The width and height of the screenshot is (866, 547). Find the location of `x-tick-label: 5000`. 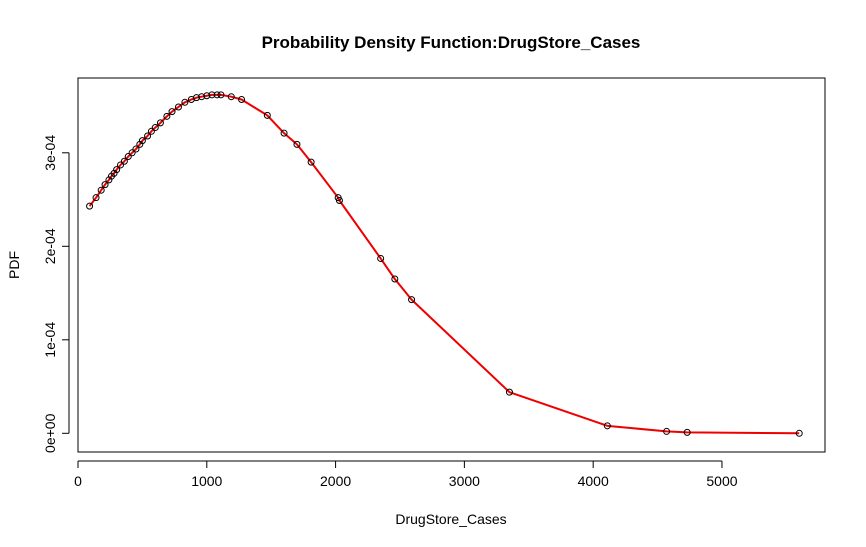

x-tick-label: 5000 is located at coordinates (721, 481).